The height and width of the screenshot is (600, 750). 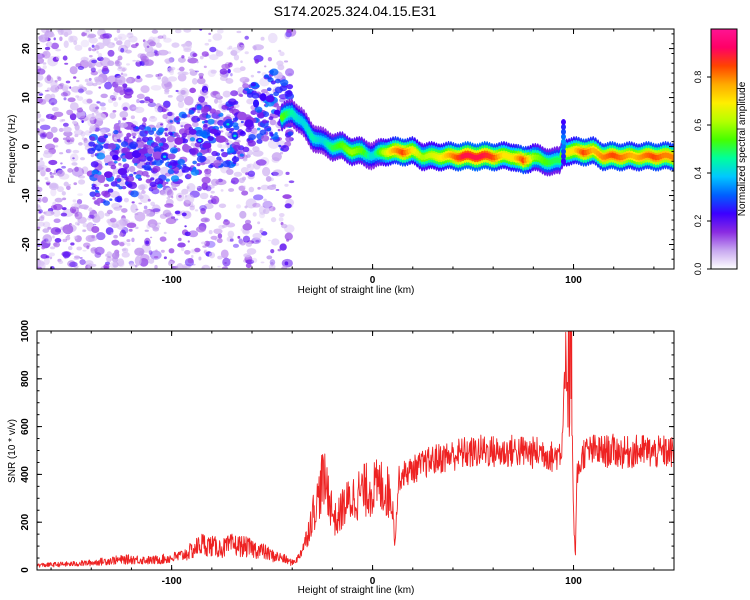 What do you see at coordinates (356, 590) in the screenshot?
I see `snr-x-label: Height of straight line (km)` at bounding box center [356, 590].